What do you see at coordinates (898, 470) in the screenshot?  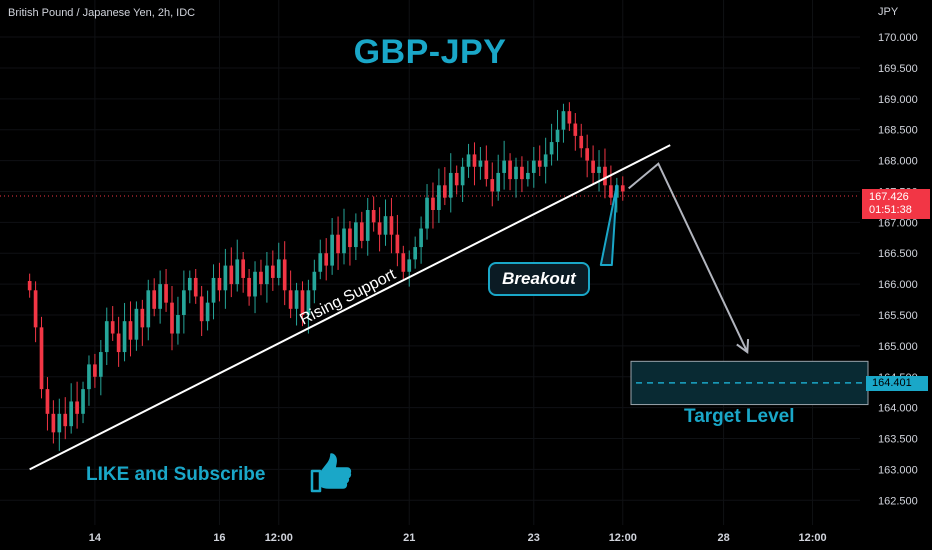 I see `price-tick-label: 163.000` at bounding box center [898, 470].